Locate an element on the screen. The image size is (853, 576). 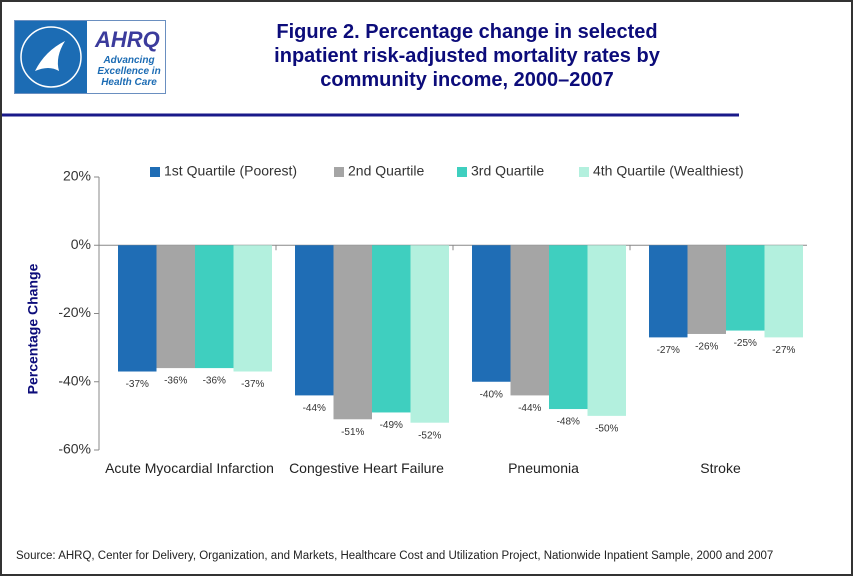
x-tick-label: Acute Myocardial Infarction is located at coordinates (189, 468).